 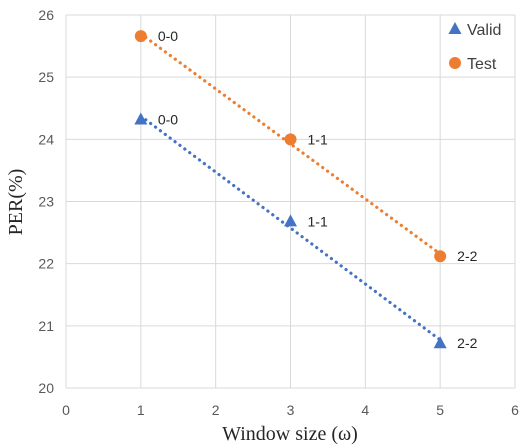 I want to click on x-tick-label: 3, so click(x=291, y=410).